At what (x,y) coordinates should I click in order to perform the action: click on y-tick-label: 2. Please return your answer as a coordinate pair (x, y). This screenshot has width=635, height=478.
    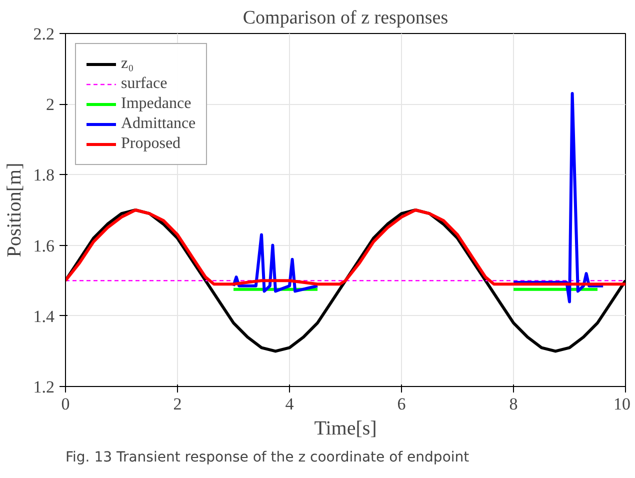
    Looking at the image, I should click on (50, 104).